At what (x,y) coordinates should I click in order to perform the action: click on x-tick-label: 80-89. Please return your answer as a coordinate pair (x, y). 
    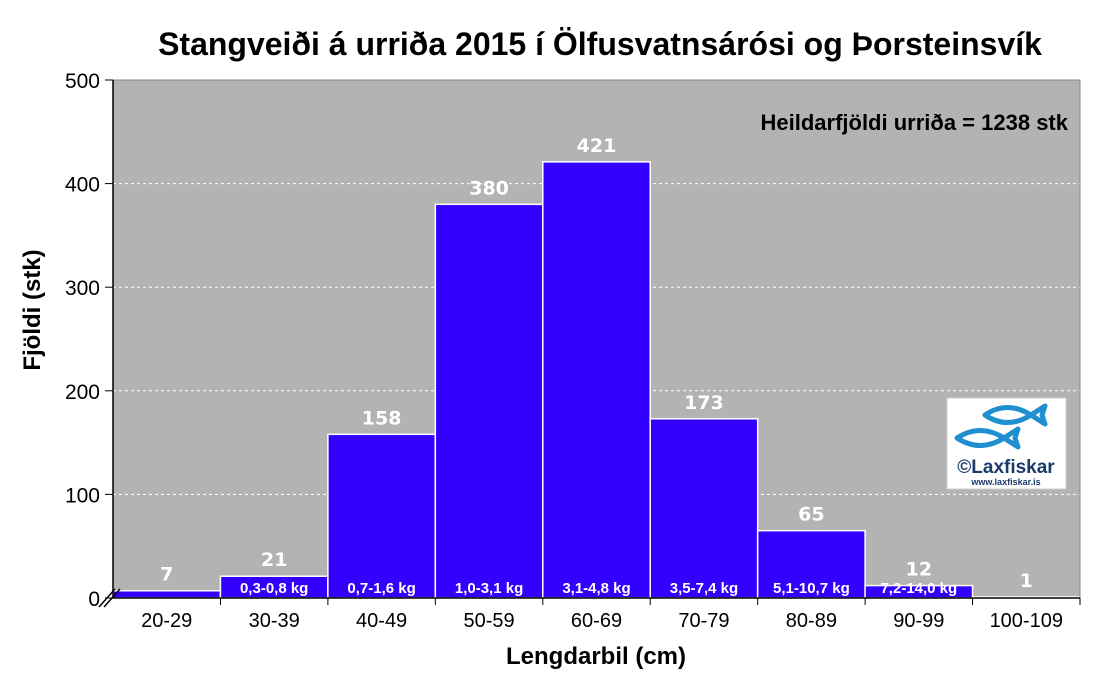
    Looking at the image, I should click on (811, 621).